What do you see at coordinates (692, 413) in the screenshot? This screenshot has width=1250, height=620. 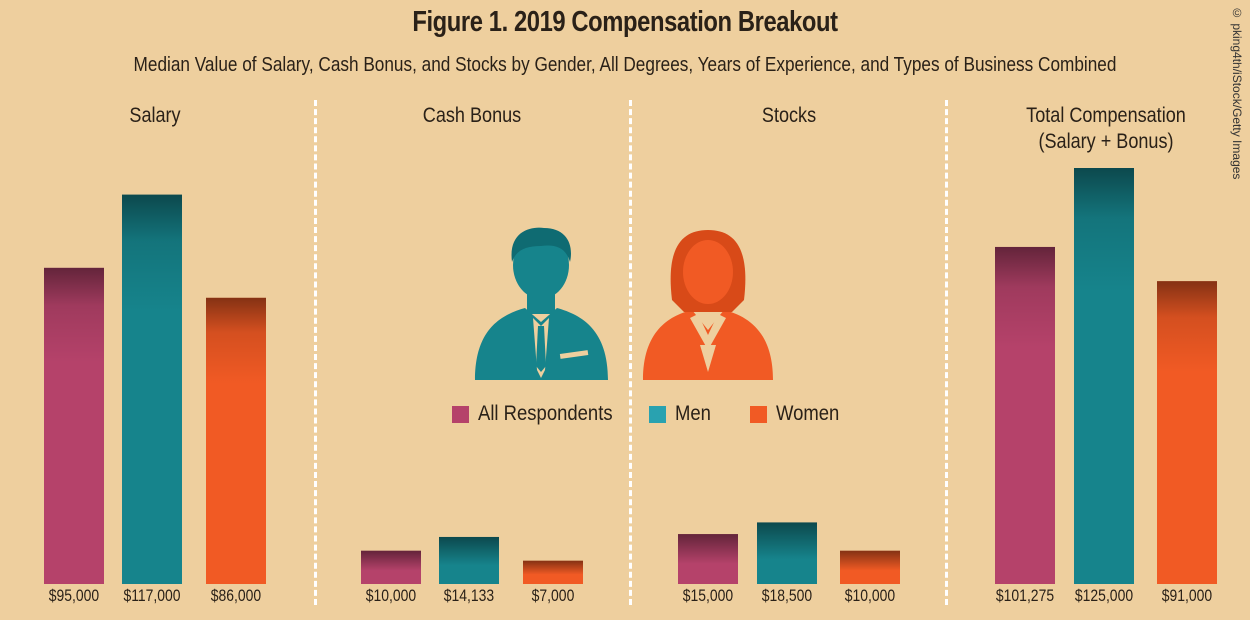 I see `legend-label: Men` at bounding box center [692, 413].